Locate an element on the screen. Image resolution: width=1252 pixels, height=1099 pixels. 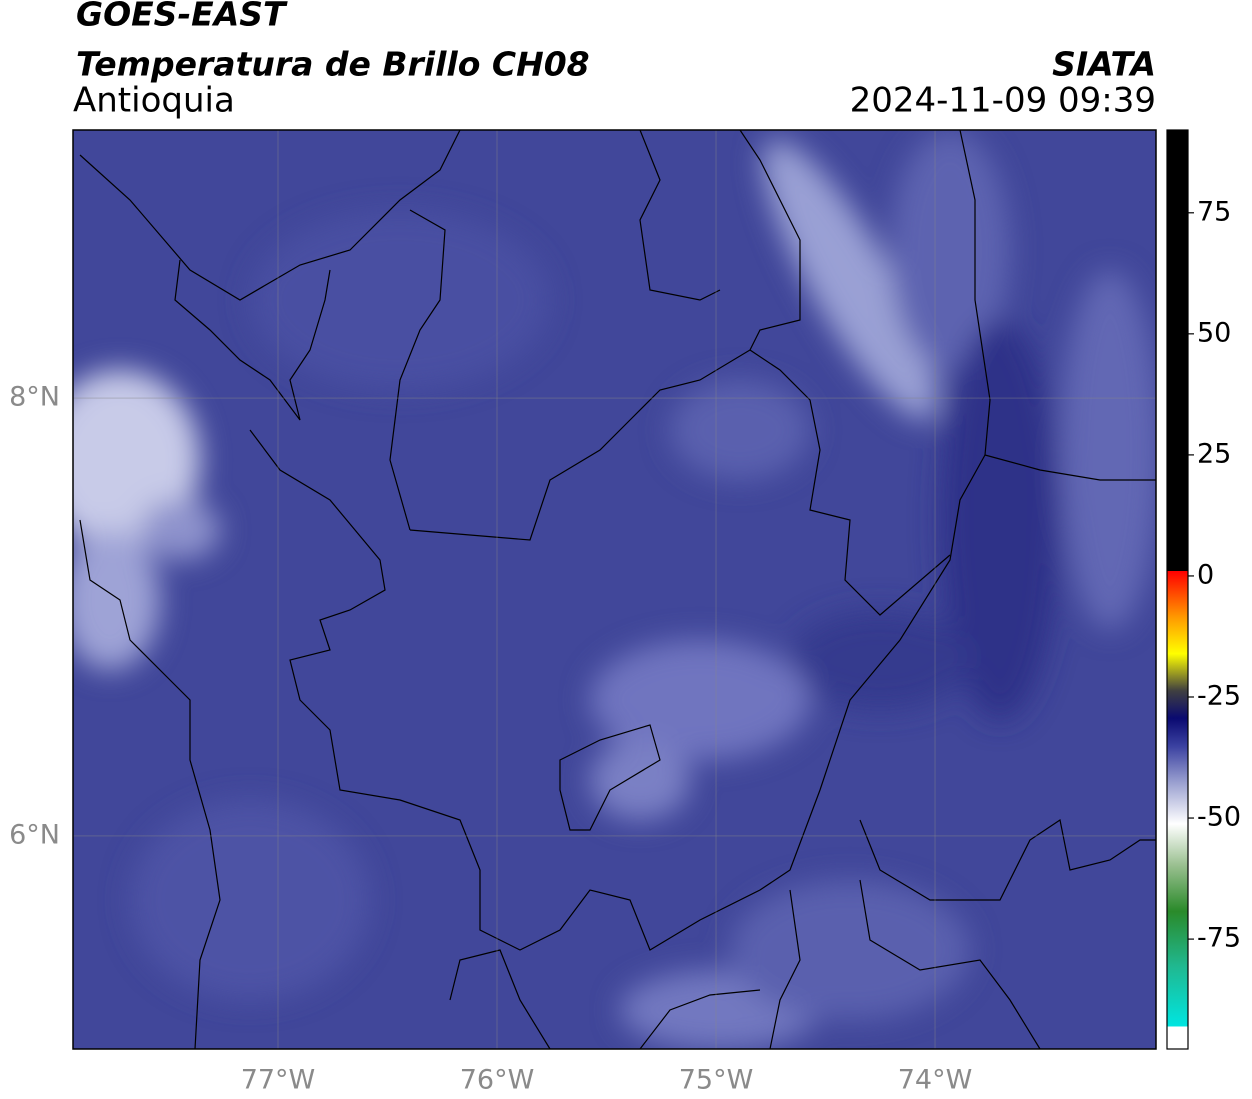
colorbar-label: -50 is located at coordinates (1219, 817).